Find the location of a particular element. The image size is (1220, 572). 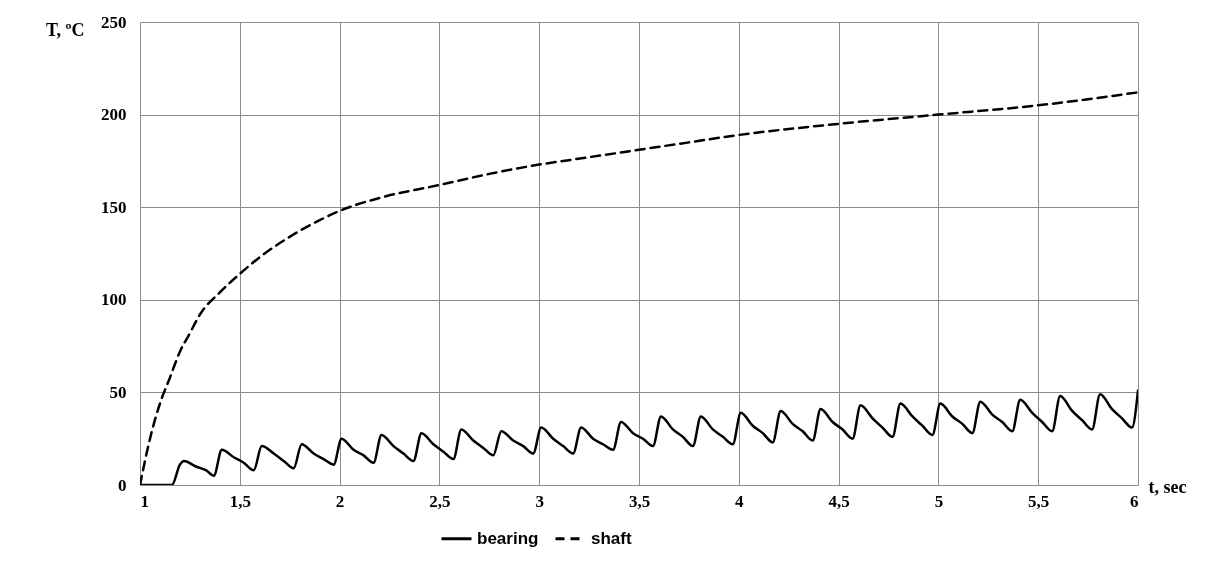

x-tick-label: 3 is located at coordinates (539, 501).